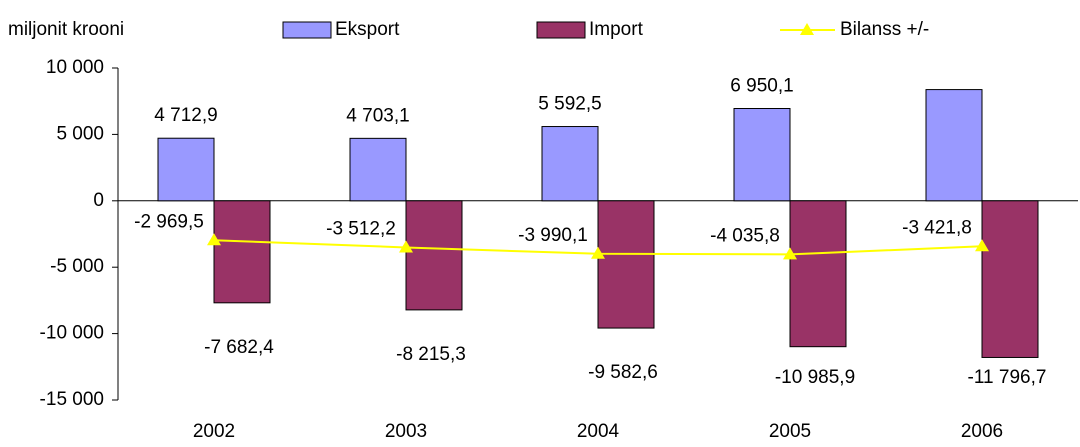 The image size is (1080, 447). Describe the element at coordinates (569, 104) in the screenshot. I see `data-label: 5 592,5` at that location.